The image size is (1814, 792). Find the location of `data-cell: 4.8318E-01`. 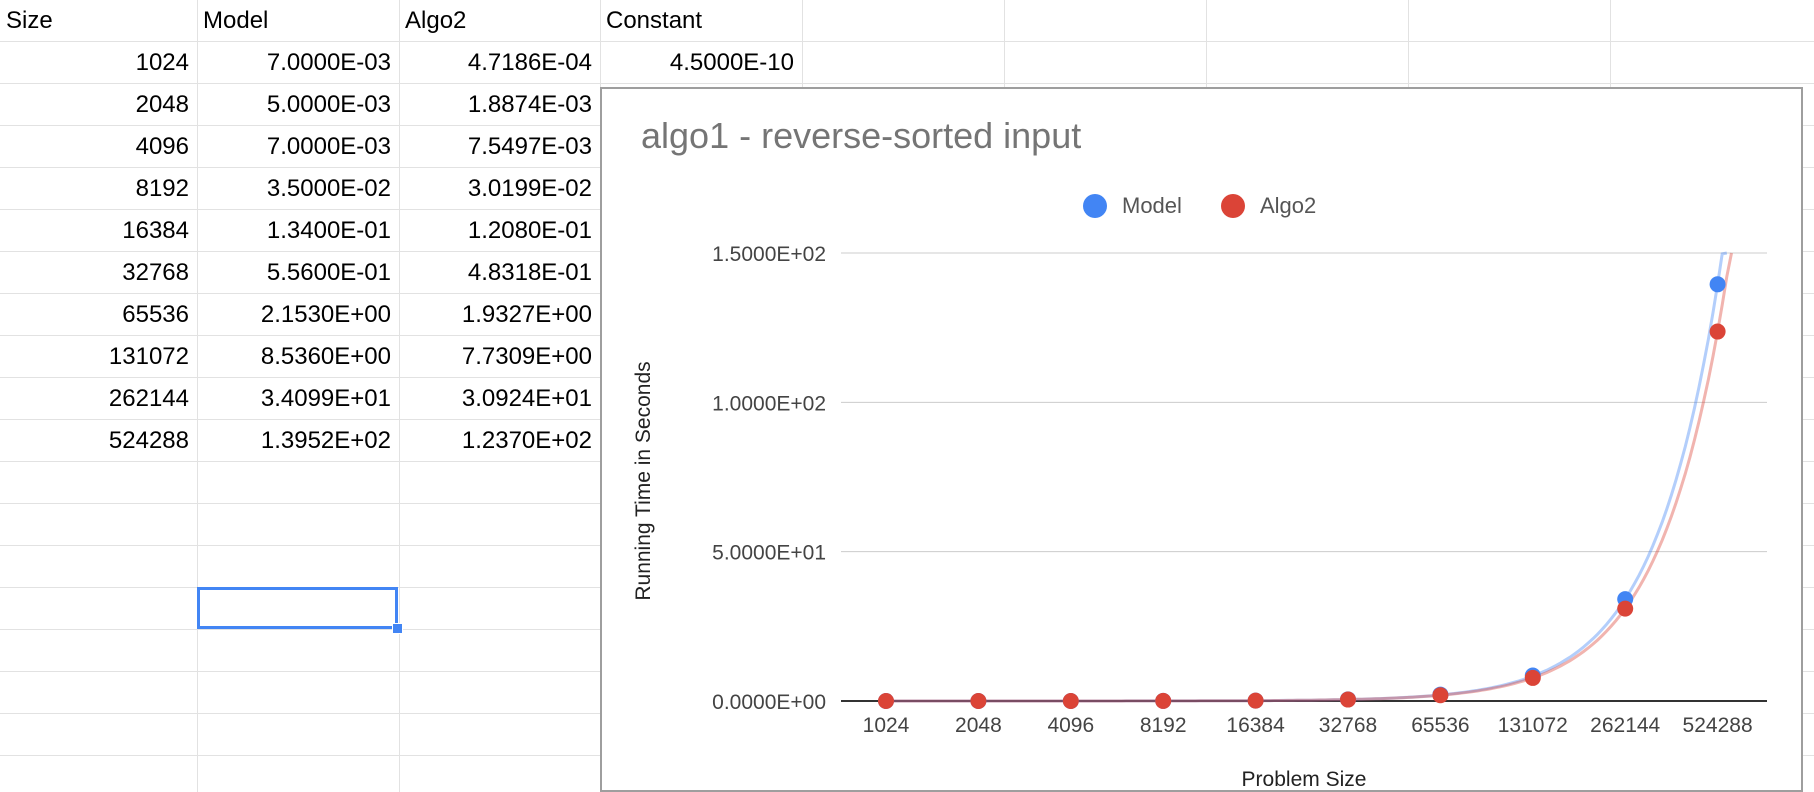

data-cell: 4.8318E-01 is located at coordinates (529, 272).